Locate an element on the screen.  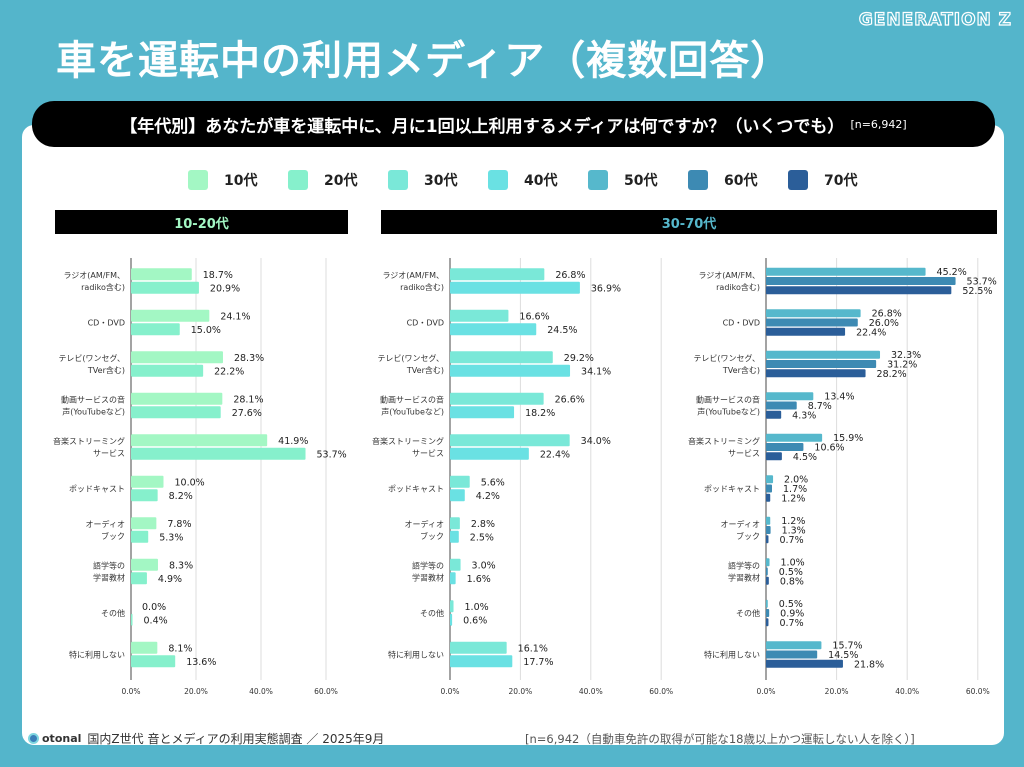
data-label: 2.5% is located at coordinates (482, 537).